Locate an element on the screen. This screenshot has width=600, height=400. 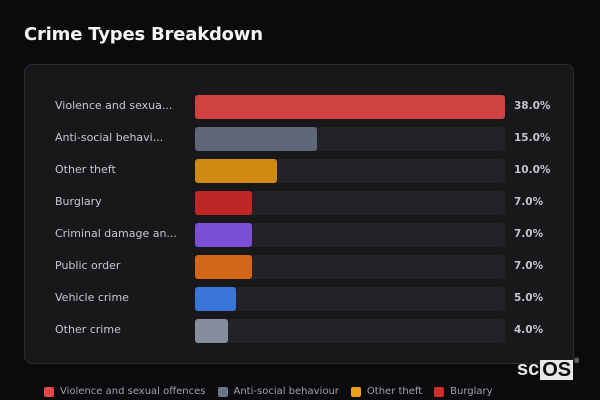
bar-row: Public order 7.0% is located at coordinates (299, 267).